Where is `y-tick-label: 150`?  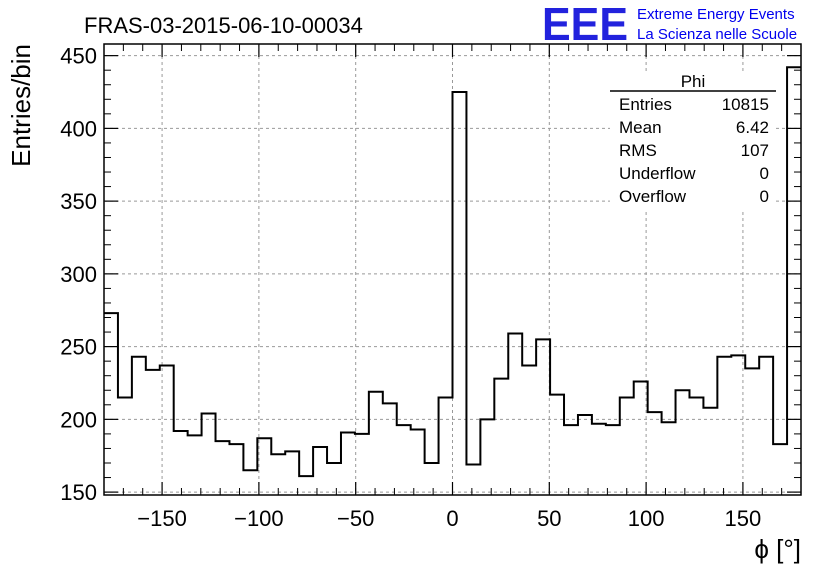
y-tick-label: 150 is located at coordinates (78, 492).